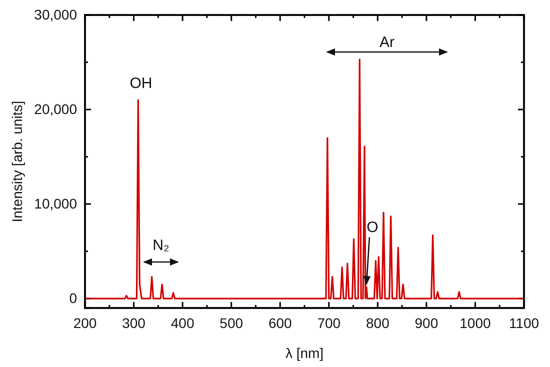  I want to click on x-tick-label: 300, so click(134, 322).